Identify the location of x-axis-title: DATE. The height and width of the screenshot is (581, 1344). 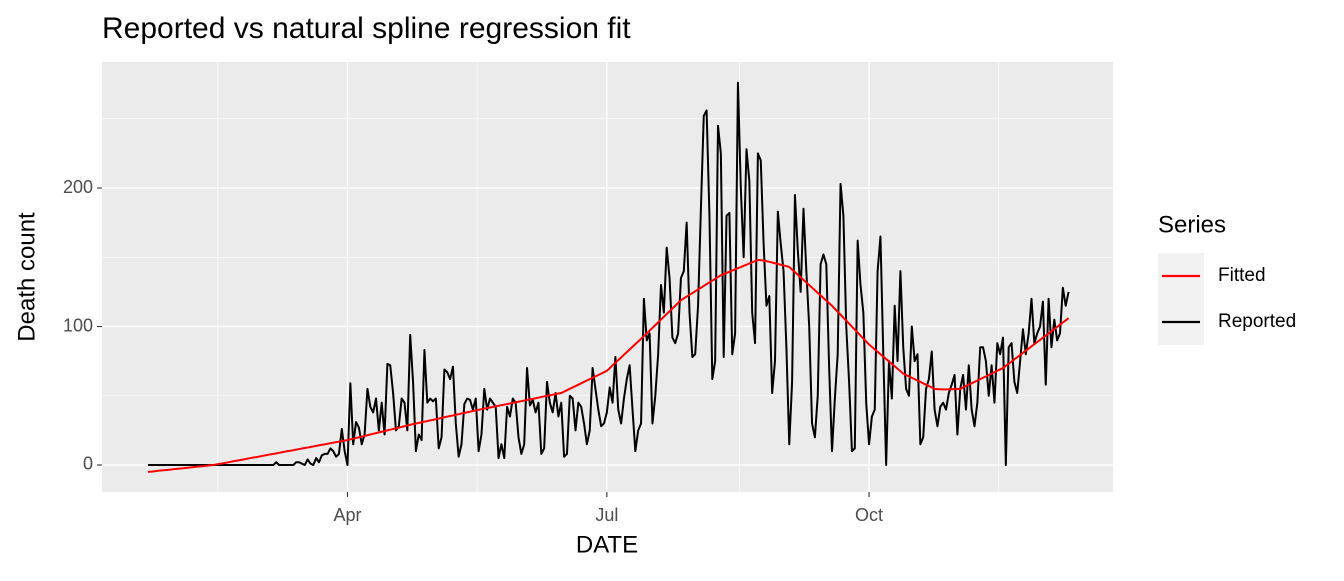
(607, 544).